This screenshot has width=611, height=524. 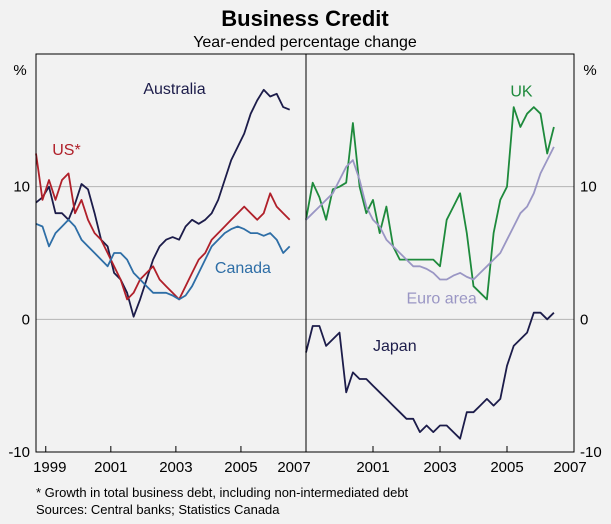 What do you see at coordinates (21, 187) in the screenshot?
I see `y-tick-left-10: 10` at bounding box center [21, 187].